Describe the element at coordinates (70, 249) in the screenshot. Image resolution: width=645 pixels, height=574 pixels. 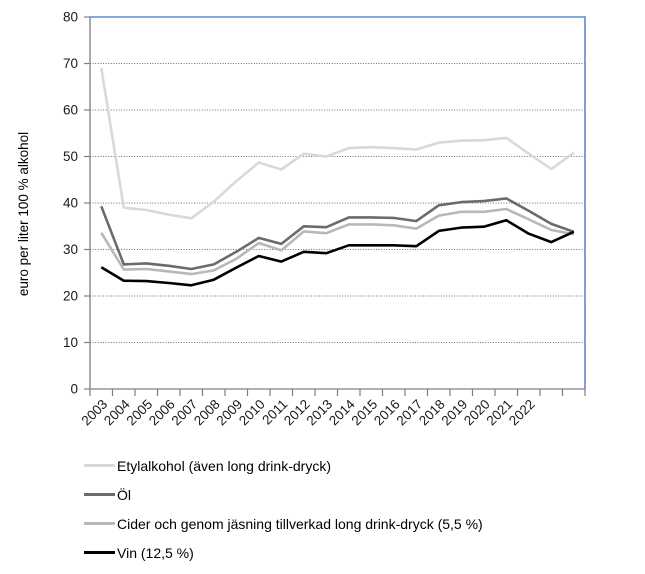
I see `y-tick-label: 30` at that location.